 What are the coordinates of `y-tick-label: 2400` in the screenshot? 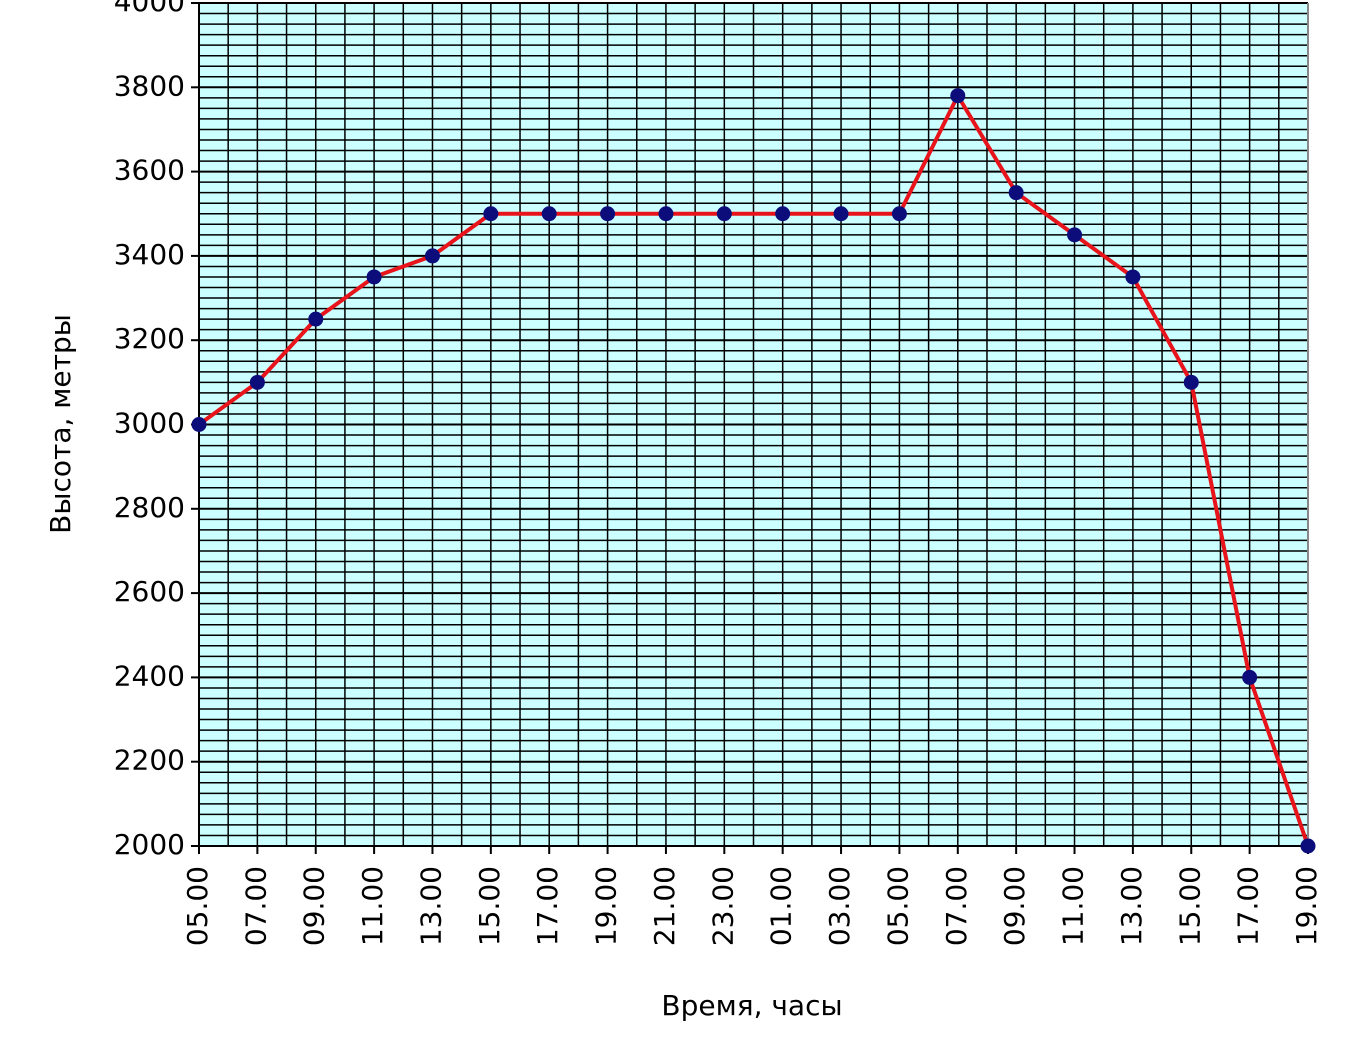 It's located at (149, 675).